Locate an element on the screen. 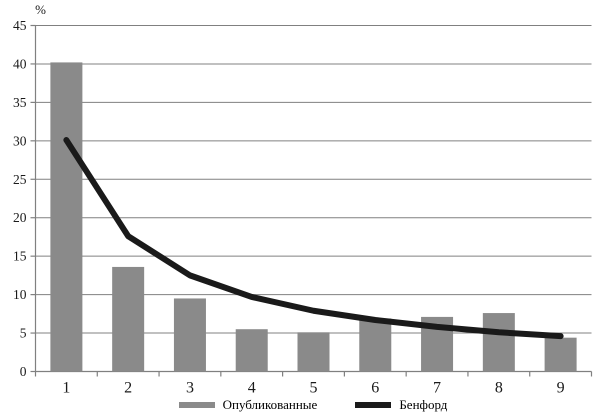  benford-line-swatch is located at coordinates (373, 404).